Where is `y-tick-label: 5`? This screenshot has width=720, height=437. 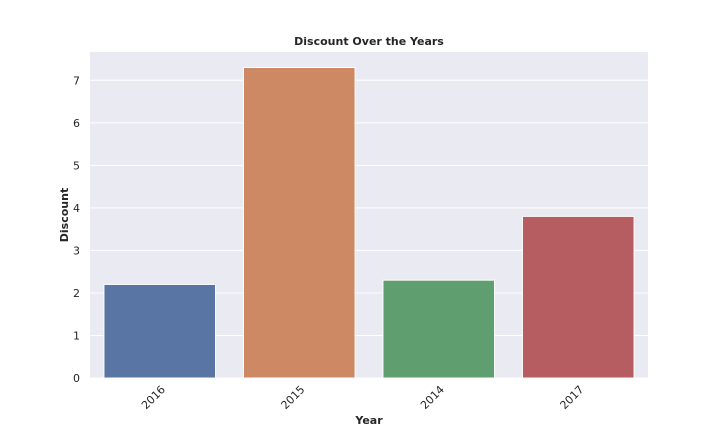 y-tick-label: 5 is located at coordinates (76, 165).